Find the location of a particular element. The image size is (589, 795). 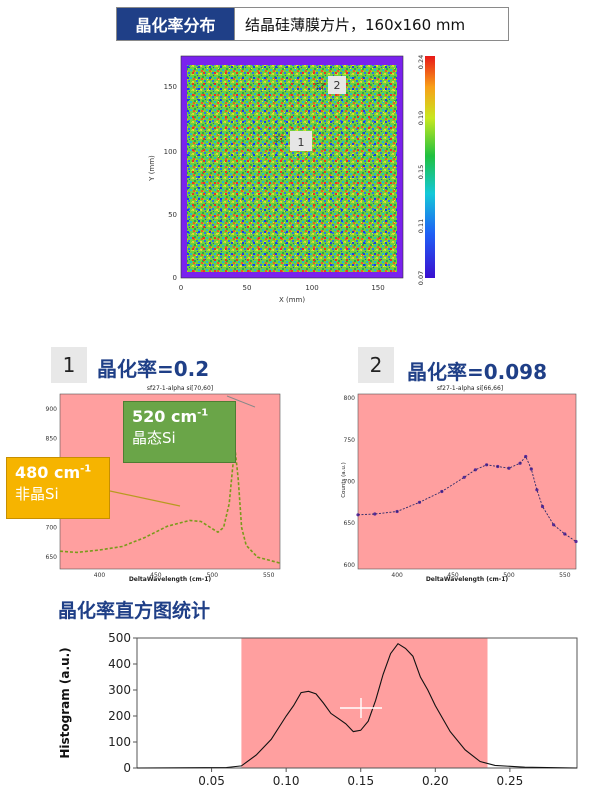

svg-text: 2 is located at coordinates (337, 85).